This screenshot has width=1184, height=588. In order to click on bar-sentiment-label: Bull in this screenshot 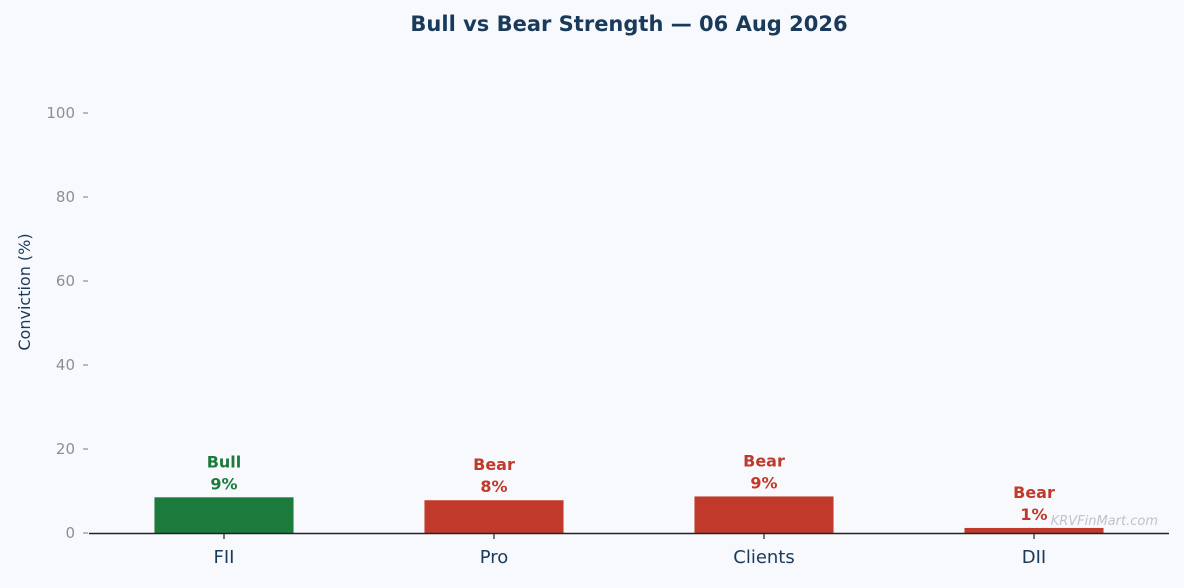, I will do `click(224, 461)`.